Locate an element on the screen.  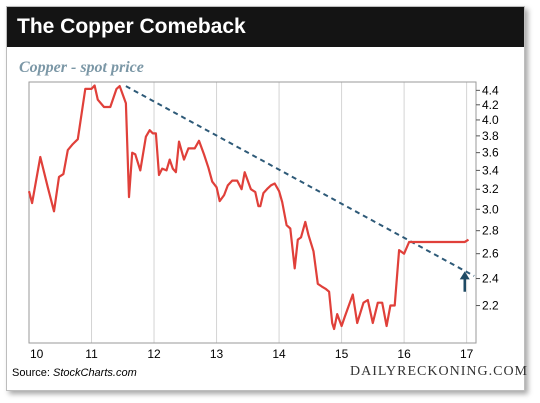
x-tick-label: 17 is located at coordinates (467, 354).